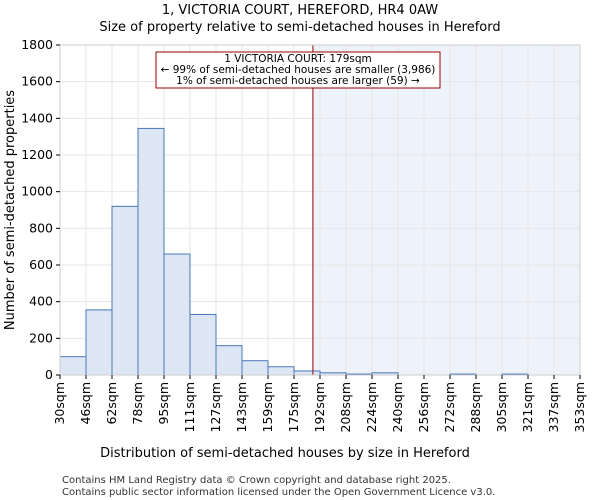 The width and height of the screenshot is (600, 500). Describe the element at coordinates (215, 407) in the screenshot. I see `x-tick-label: 127sqm` at that location.